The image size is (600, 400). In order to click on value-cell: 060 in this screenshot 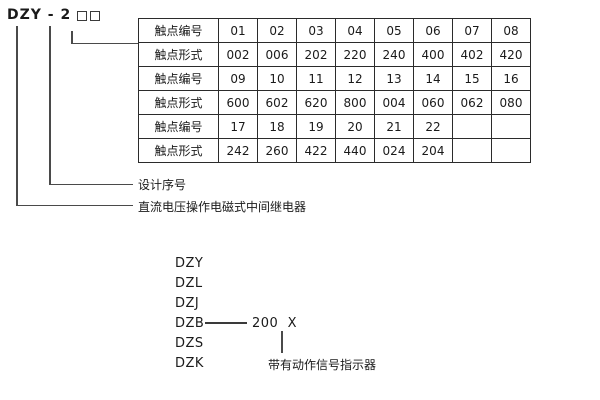, I will do `click(433, 102)`.